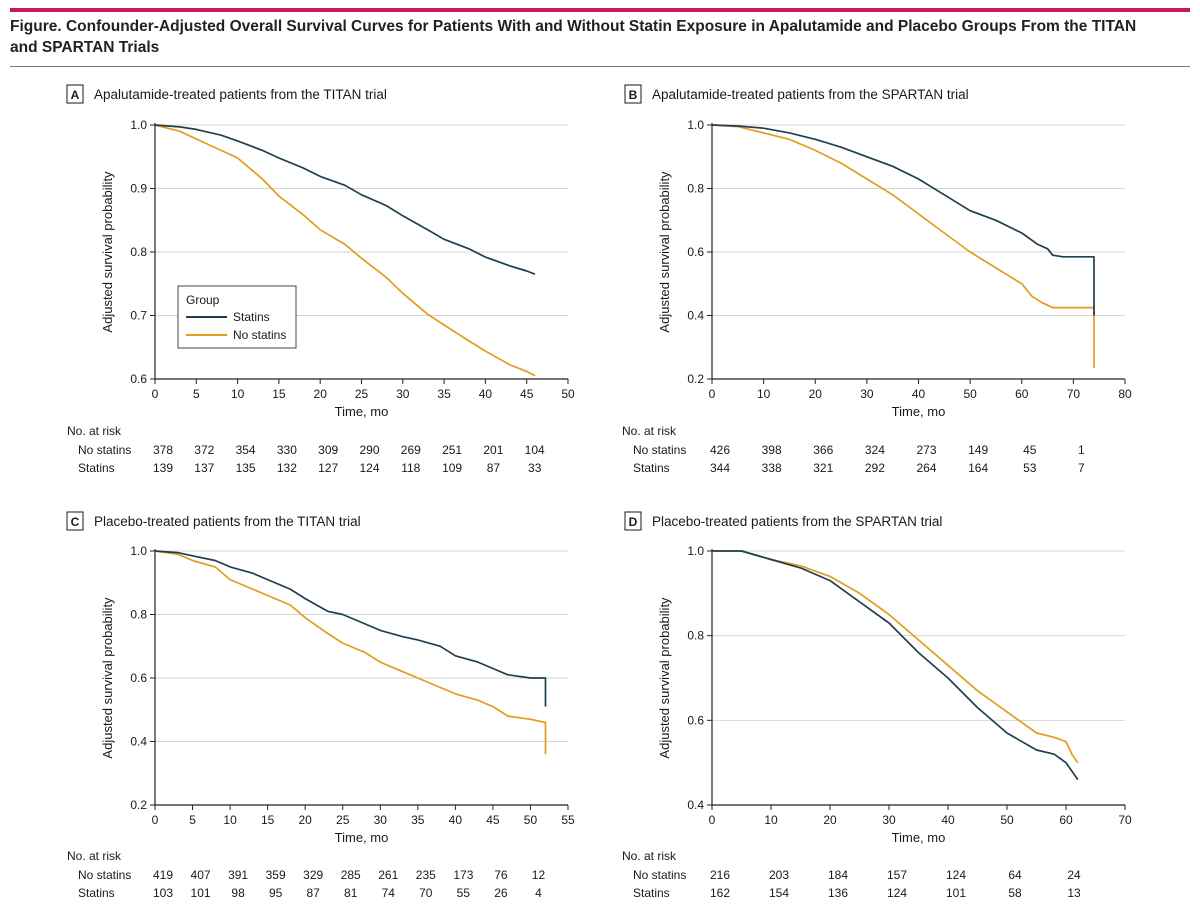 Image resolution: width=1200 pixels, height=918 pixels. What do you see at coordinates (535, 450) in the screenshot?
I see `risk-cell: 104` at bounding box center [535, 450].